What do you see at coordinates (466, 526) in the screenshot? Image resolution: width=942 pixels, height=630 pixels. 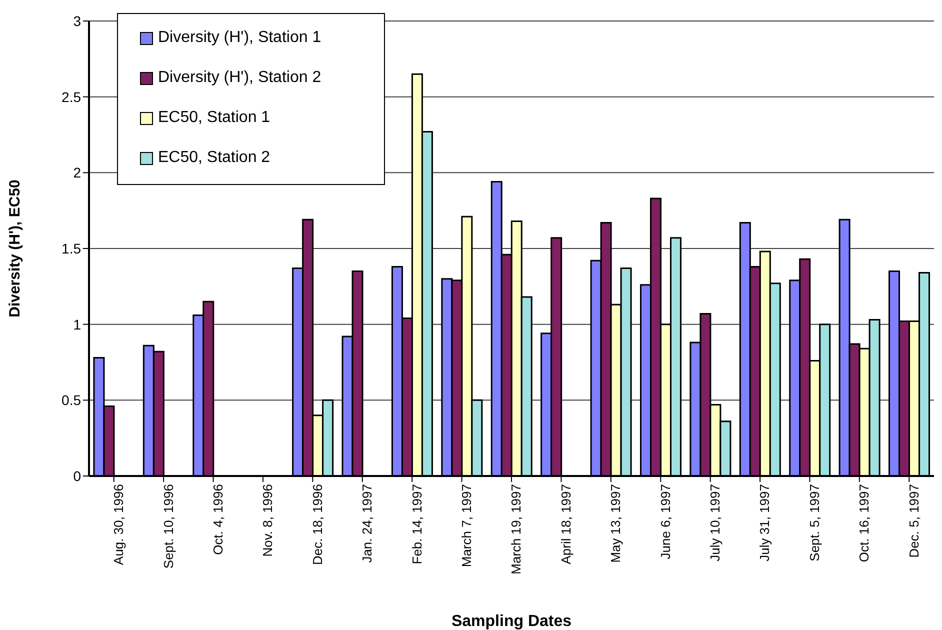 I see `x-tick-label: March 7, 1997` at bounding box center [466, 526].